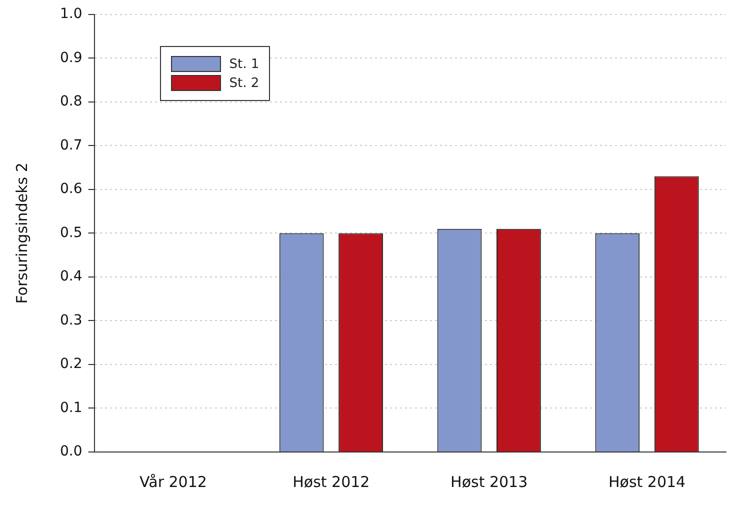  What do you see at coordinates (71, 276) in the screenshot?
I see `y-tick-label: 0.4` at bounding box center [71, 276].